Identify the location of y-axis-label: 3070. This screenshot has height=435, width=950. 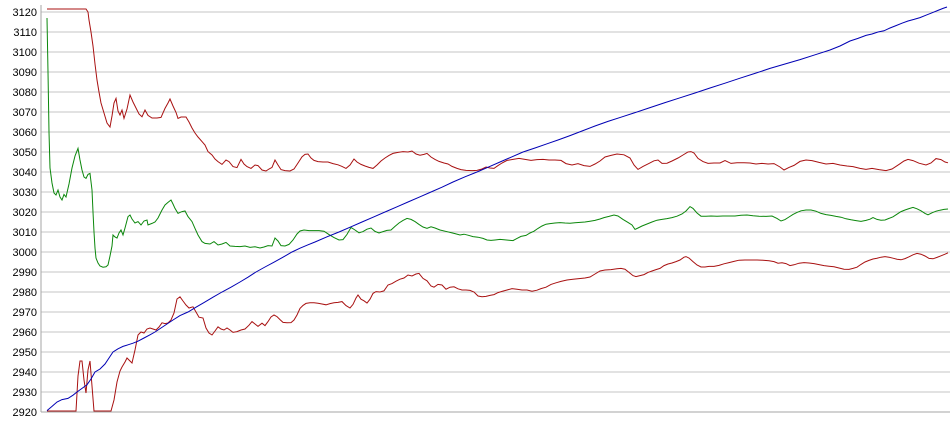
(25, 113).